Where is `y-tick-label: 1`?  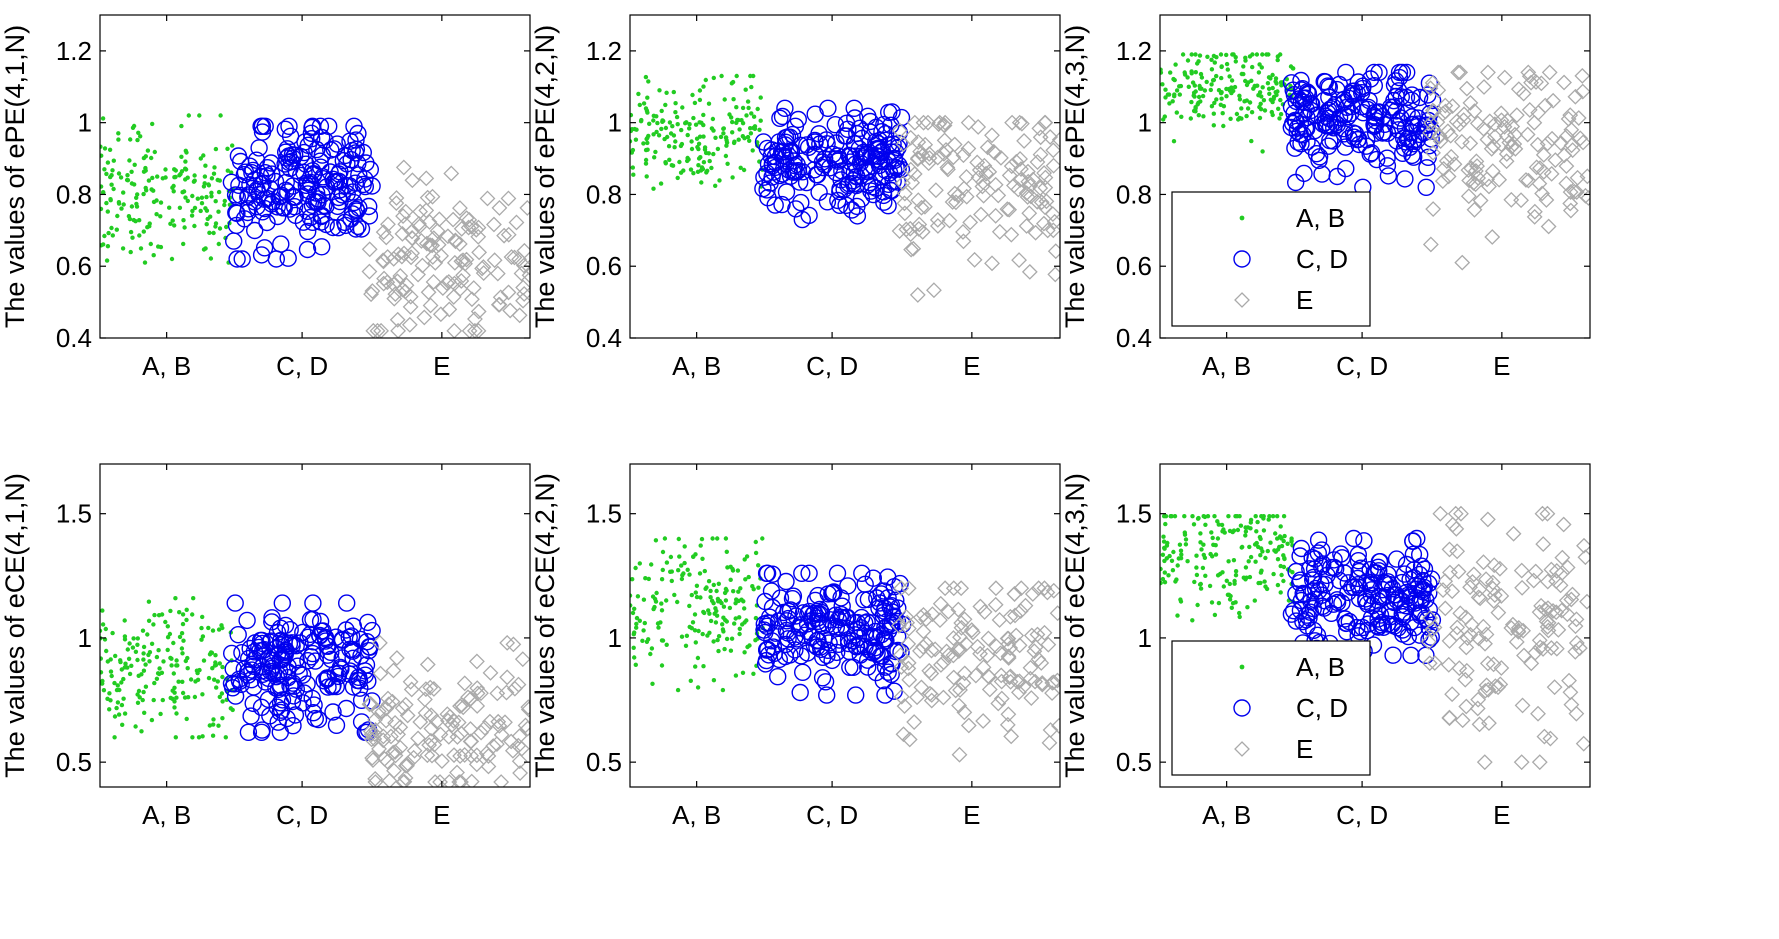
y-tick-label: 1 is located at coordinates (85, 123).